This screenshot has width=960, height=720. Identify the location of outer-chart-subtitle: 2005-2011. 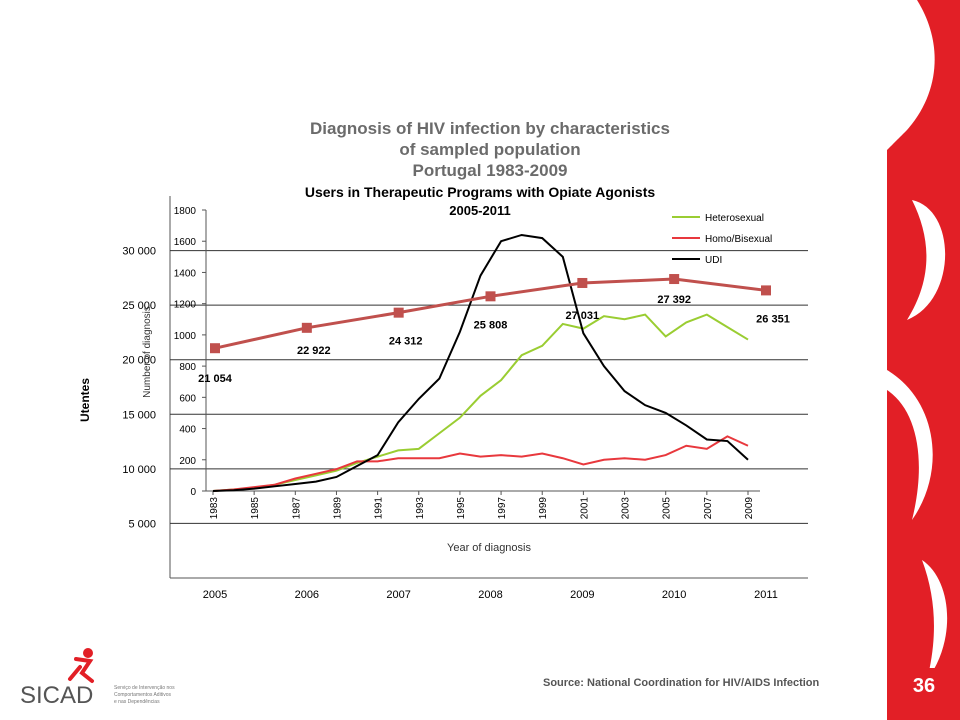
(479, 210).